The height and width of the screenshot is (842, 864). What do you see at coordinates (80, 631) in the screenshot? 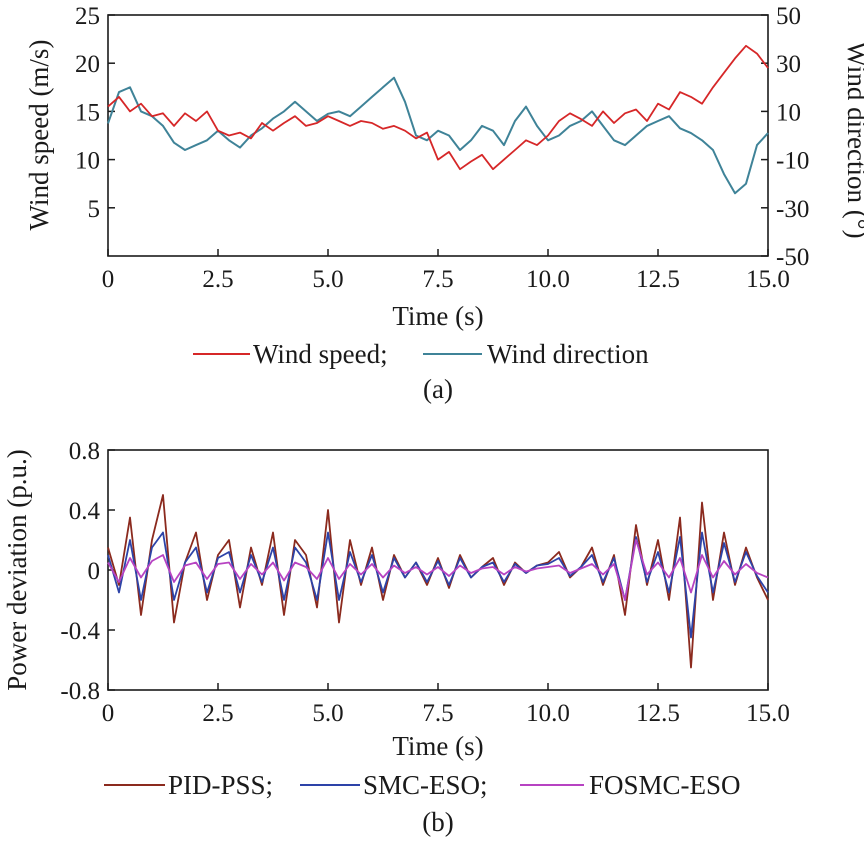
I see `panel-b-y-tick-label: -0.4` at bounding box center [80, 631].